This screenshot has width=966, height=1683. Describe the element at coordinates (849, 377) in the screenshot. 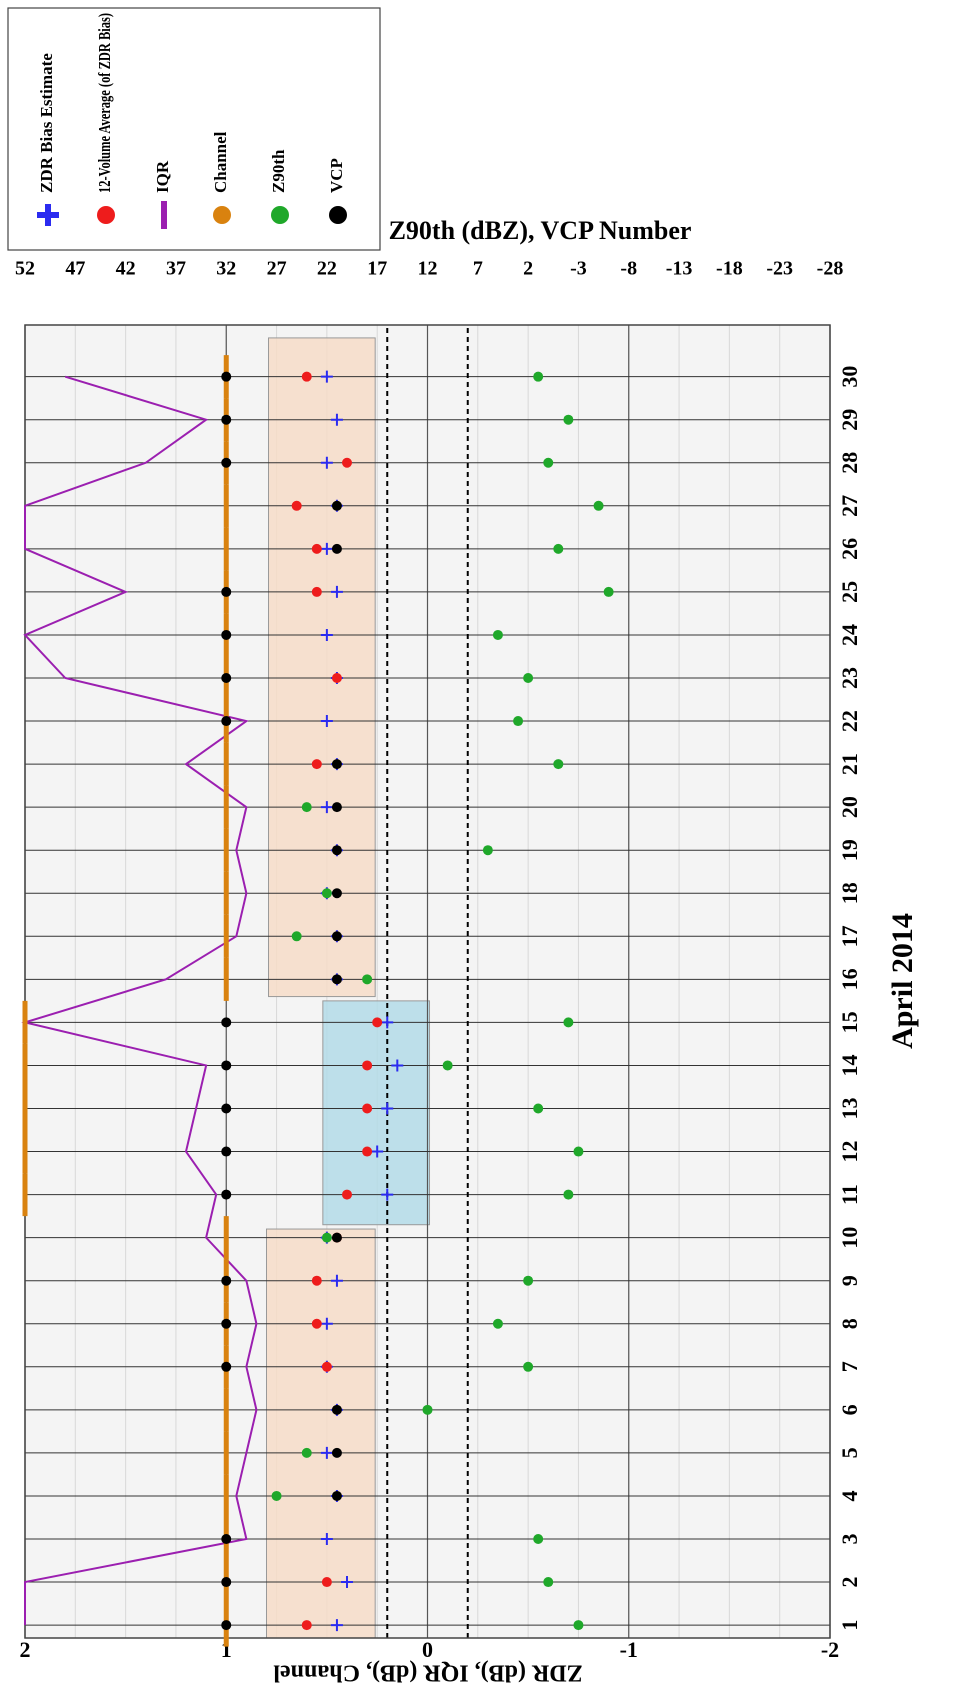

I see `x-tick-label: 30` at that location.